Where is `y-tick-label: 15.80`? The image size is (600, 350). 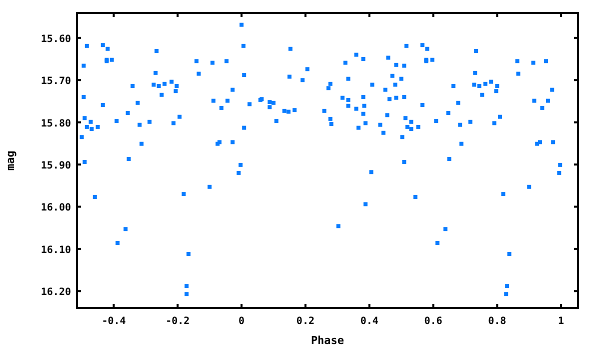
y-tick-label: 15.80 is located at coordinates (55, 124).